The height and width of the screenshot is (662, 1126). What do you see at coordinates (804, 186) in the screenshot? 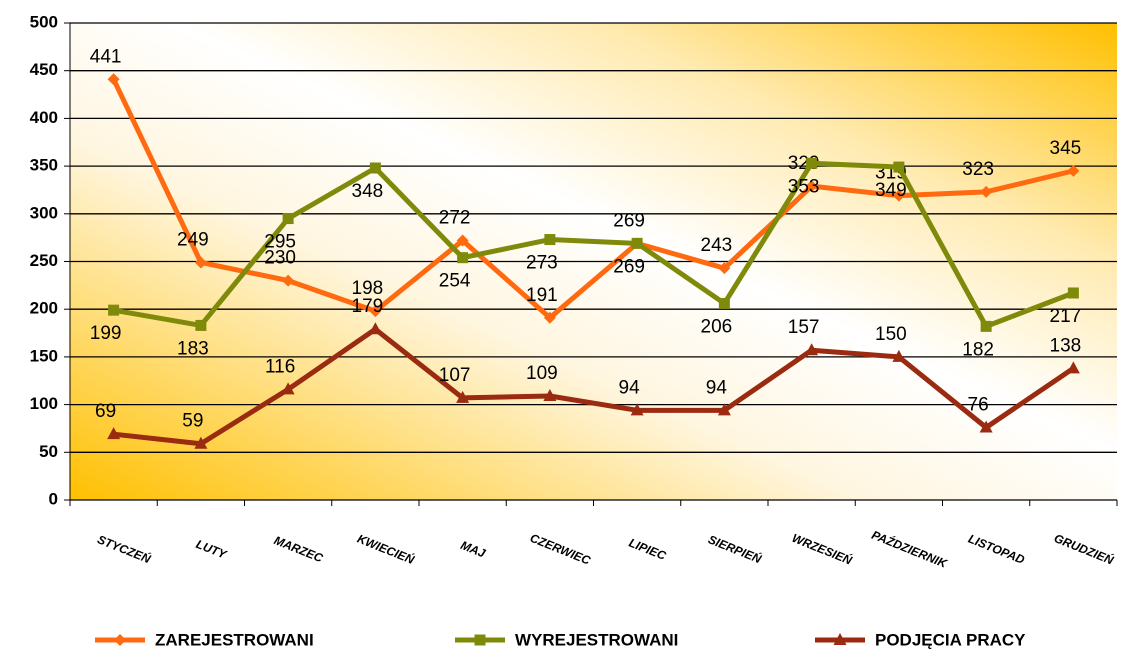
I see `data-label: 353` at bounding box center [804, 186].